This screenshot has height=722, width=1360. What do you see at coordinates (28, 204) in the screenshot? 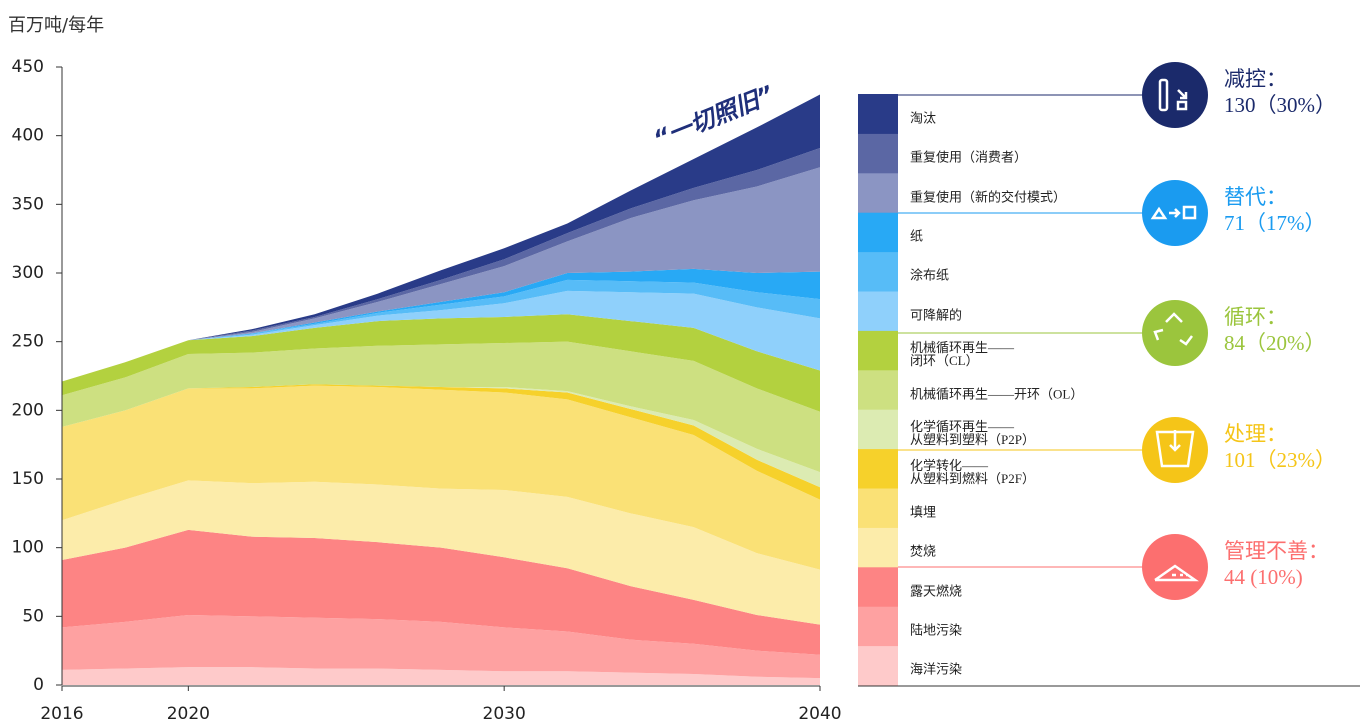
I see `y-tick-label: 350` at bounding box center [28, 204].